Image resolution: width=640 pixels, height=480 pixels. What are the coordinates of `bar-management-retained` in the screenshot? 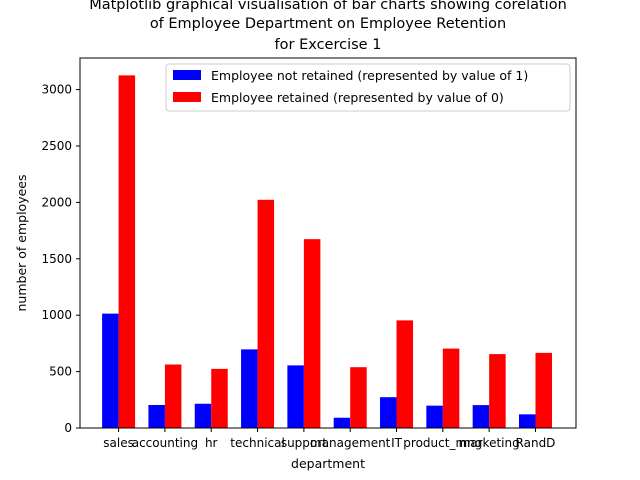 It's located at (358, 397).